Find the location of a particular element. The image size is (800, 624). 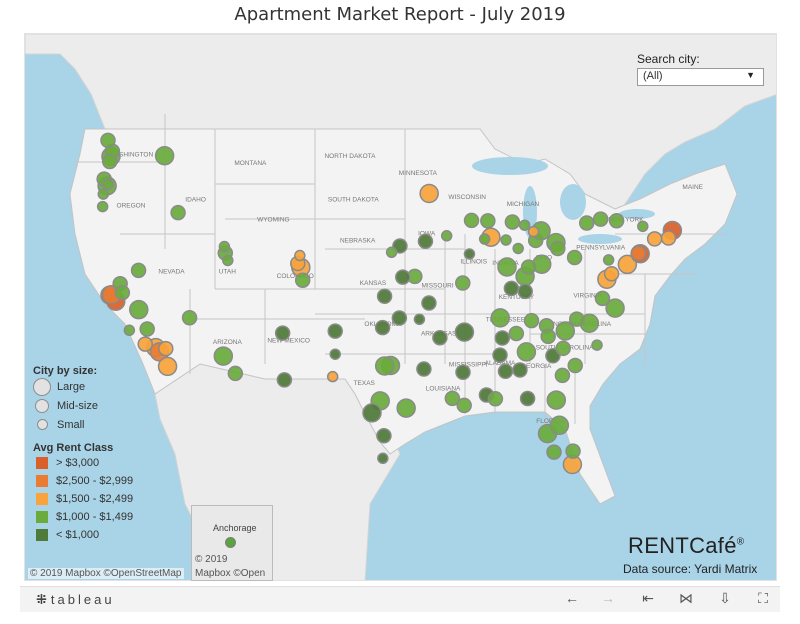

share-icon: ⋈ is located at coordinates (686, 598).